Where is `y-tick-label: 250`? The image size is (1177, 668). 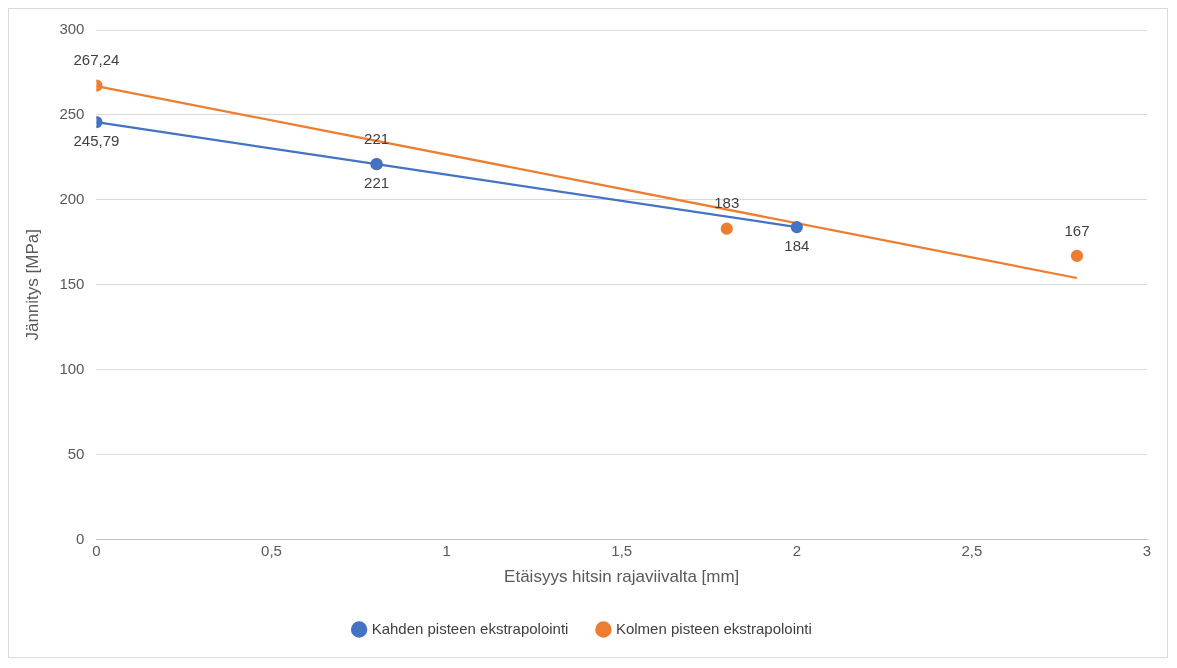
y-tick-label: 250 is located at coordinates (72, 114).